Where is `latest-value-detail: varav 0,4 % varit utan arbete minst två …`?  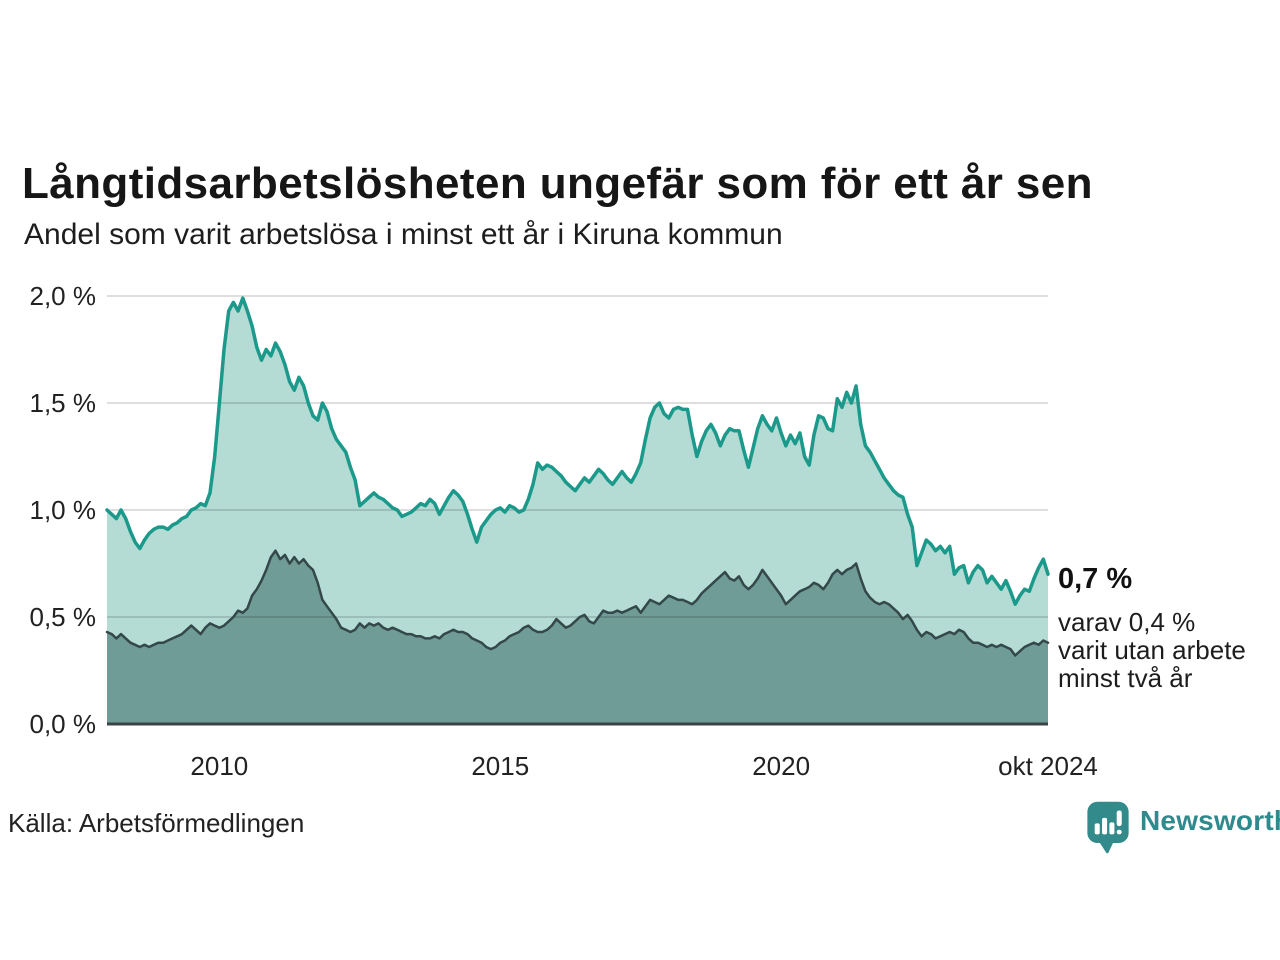 latest-value-detail: varav 0,4 % varit utan arbete minst två … is located at coordinates (1152, 650).